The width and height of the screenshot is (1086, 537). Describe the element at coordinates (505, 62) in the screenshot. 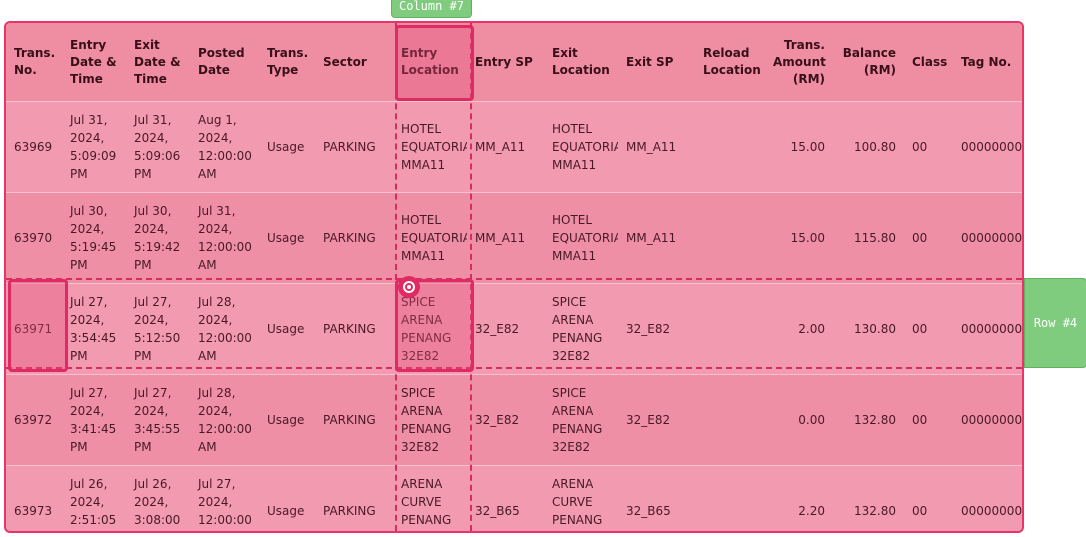

I see `col-header-entry-sp: Entry SP` at that location.